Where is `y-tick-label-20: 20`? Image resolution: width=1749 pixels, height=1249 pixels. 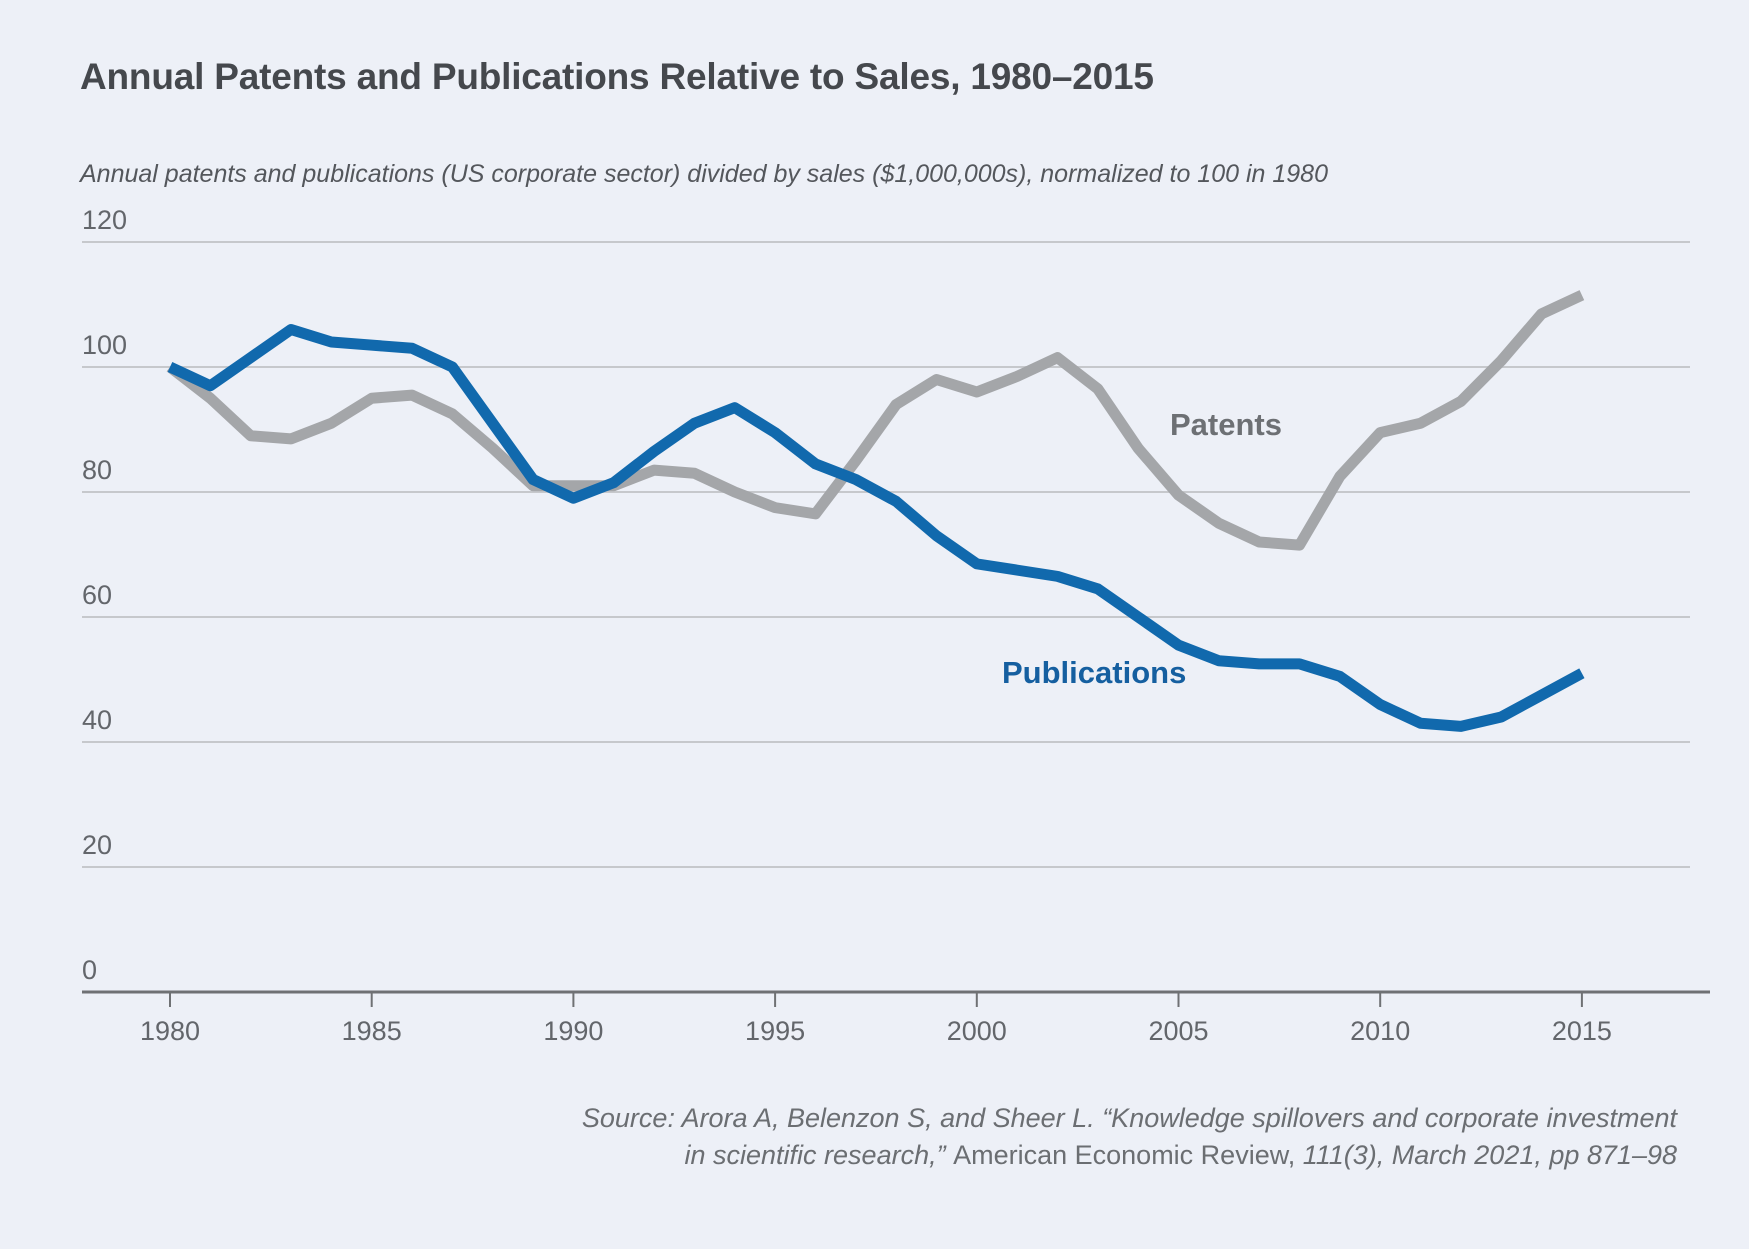 y-tick-label-20: 20 is located at coordinates (97, 845).